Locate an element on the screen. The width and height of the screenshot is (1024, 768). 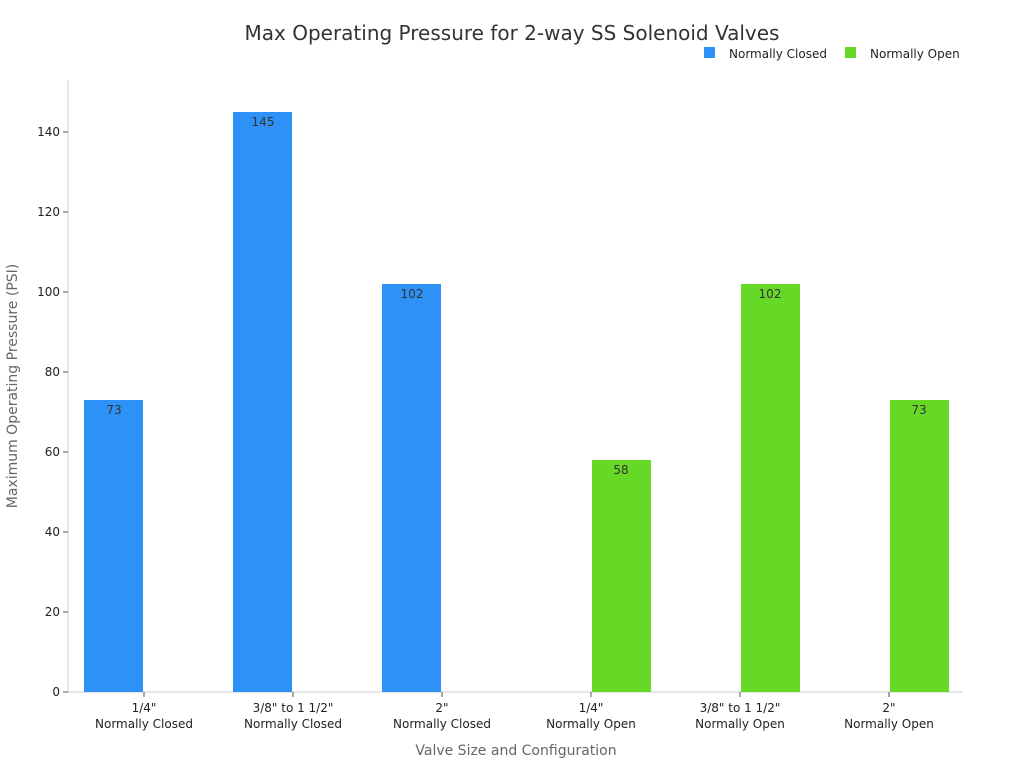
bar-value-label: 145 is located at coordinates (263, 122).